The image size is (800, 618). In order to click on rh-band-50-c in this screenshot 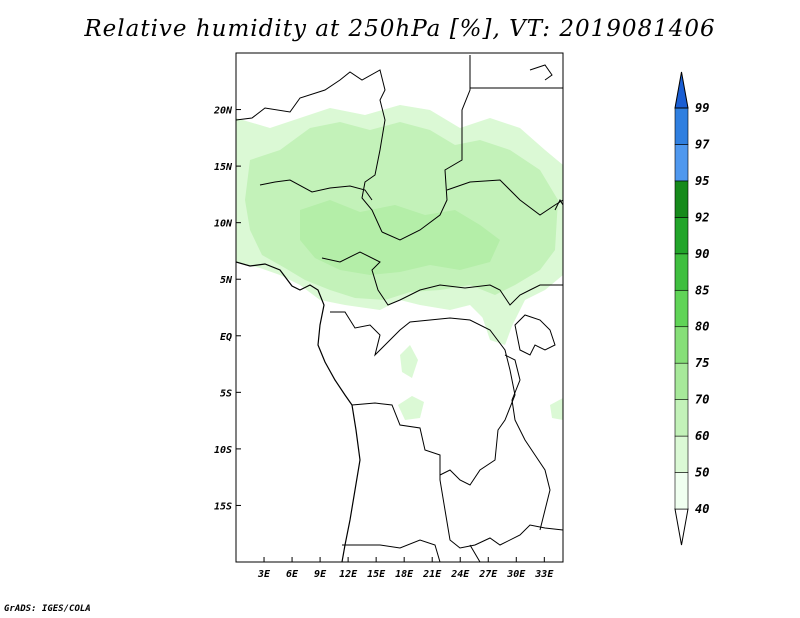, I will do `click(411, 408)`.